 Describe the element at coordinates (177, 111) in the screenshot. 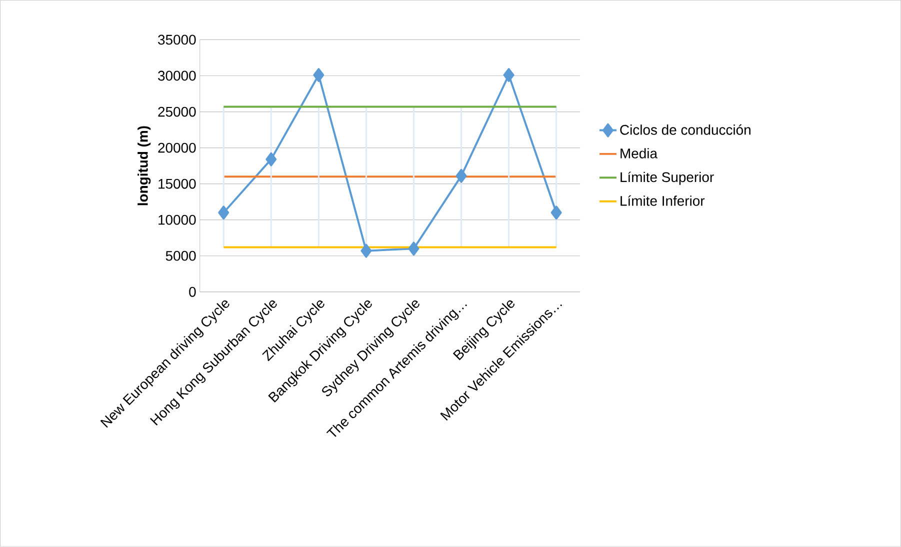

I see `y-tick-label: 25000` at that location.